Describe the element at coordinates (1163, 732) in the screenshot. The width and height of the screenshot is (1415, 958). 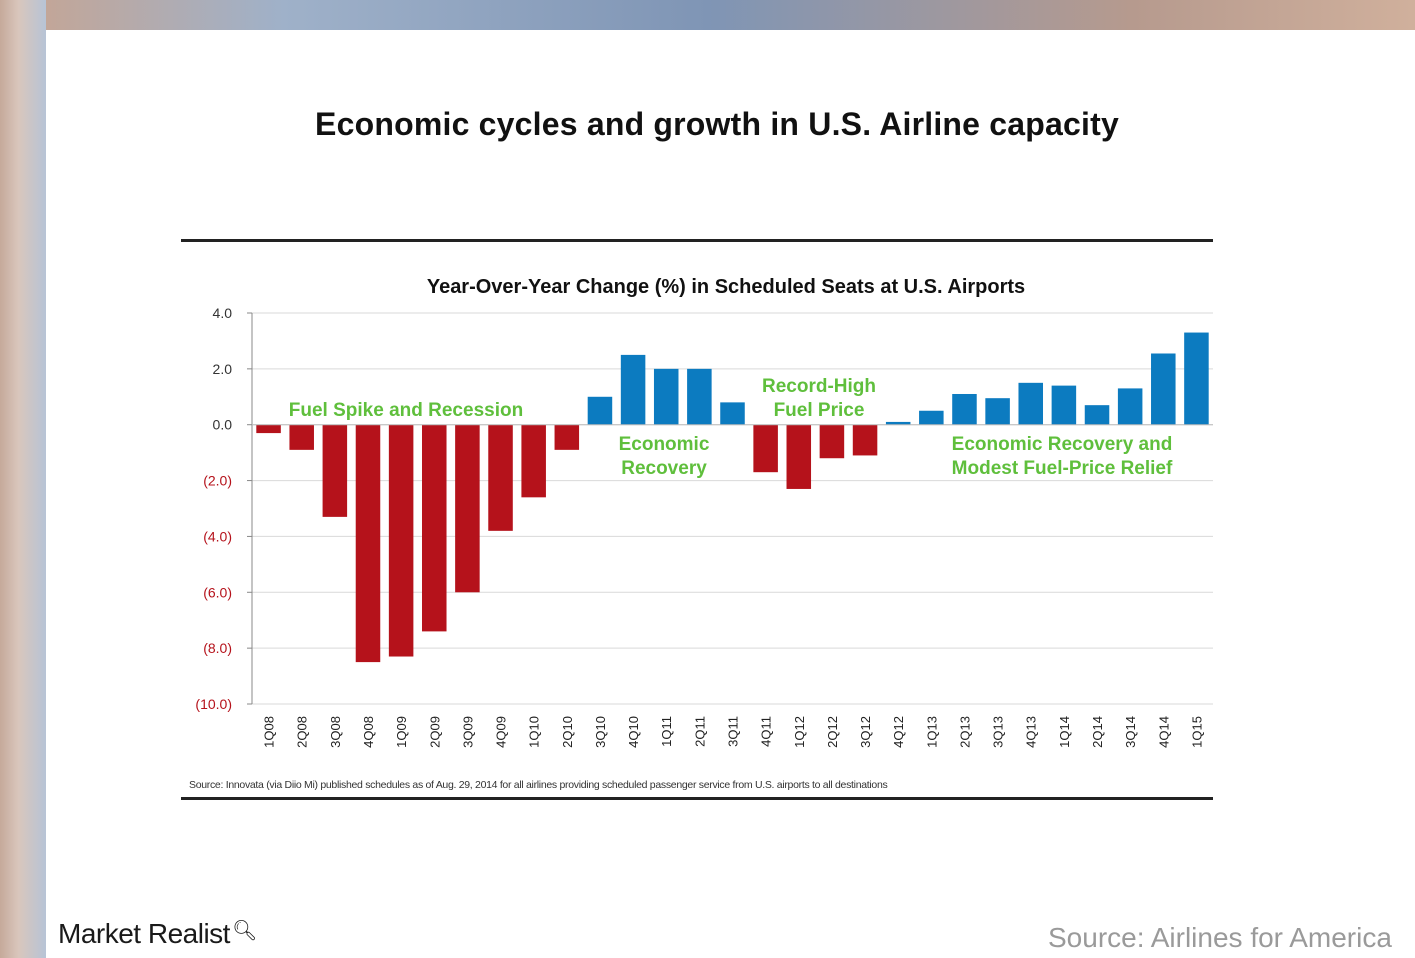
I see `x-tick-label: 4Q14` at that location.